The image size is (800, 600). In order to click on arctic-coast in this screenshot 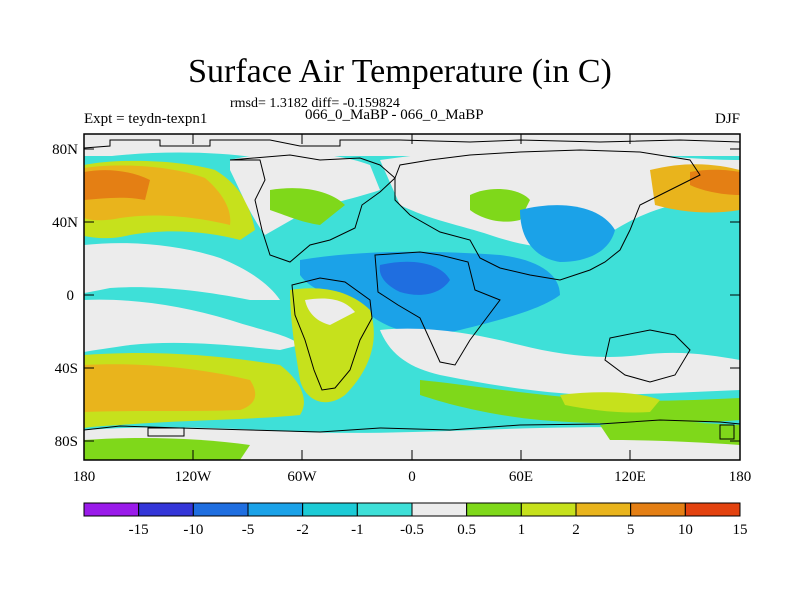, I will do `click(412, 144)`.